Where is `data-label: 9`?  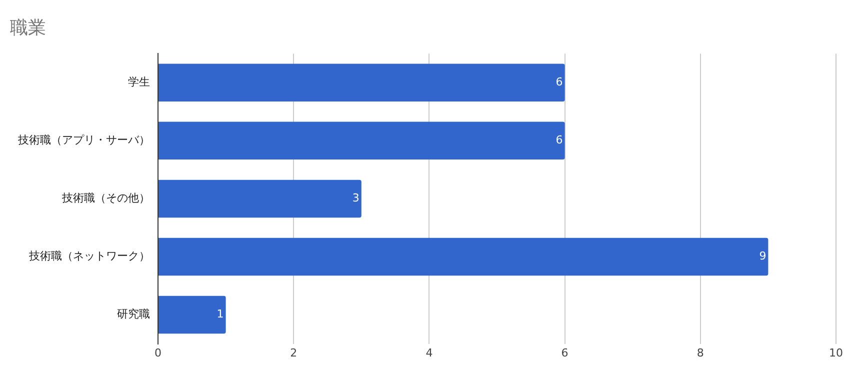
data-label: 9 is located at coordinates (762, 256).